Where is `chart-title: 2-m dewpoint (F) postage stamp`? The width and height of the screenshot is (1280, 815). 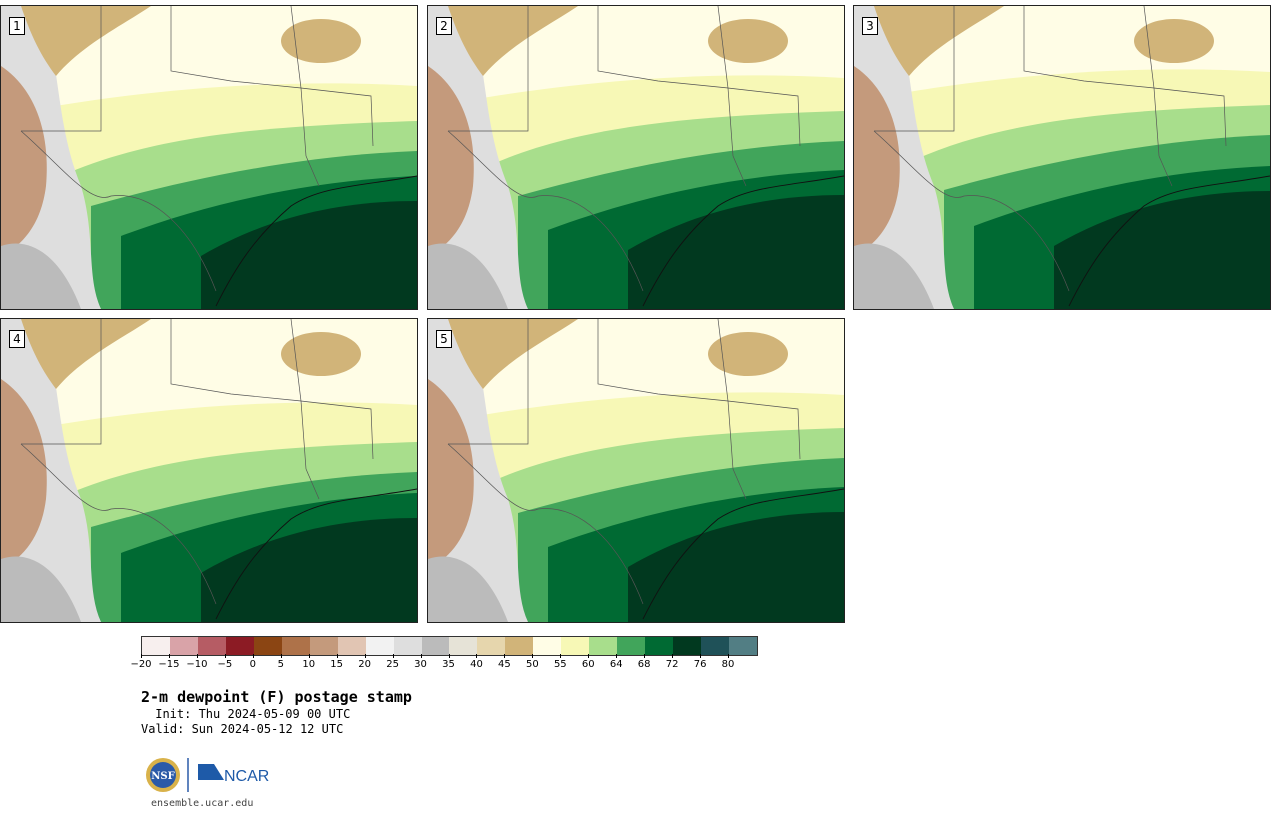 chart-title: 2-m dewpoint (F) postage stamp is located at coordinates (276, 697).